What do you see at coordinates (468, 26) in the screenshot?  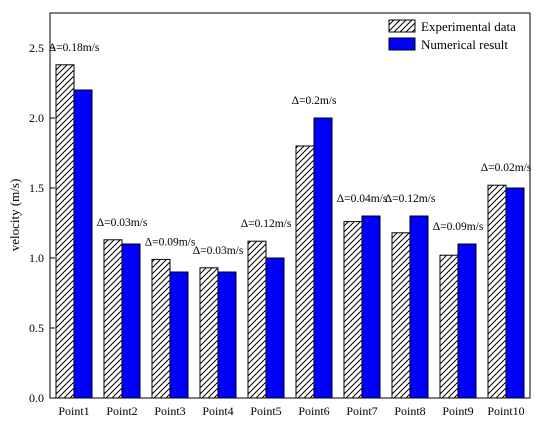 I see `legend-label-experimental: Experimental data` at bounding box center [468, 26].